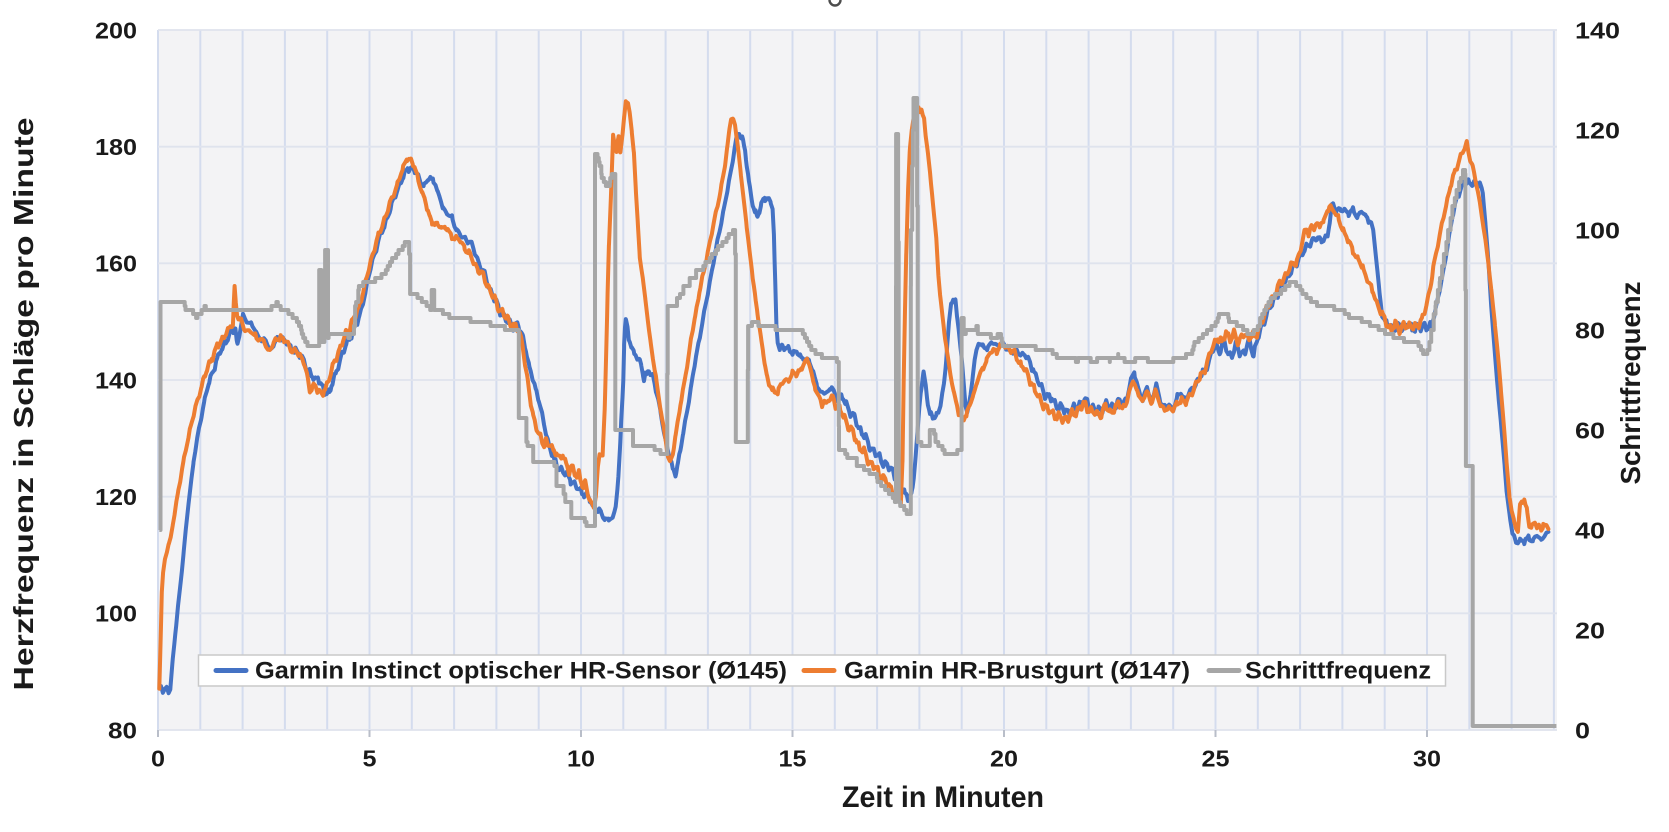 This screenshot has height=832, width=1669. Describe the element at coordinates (1590, 430) in the screenshot. I see `svg-text: 60` at that location.